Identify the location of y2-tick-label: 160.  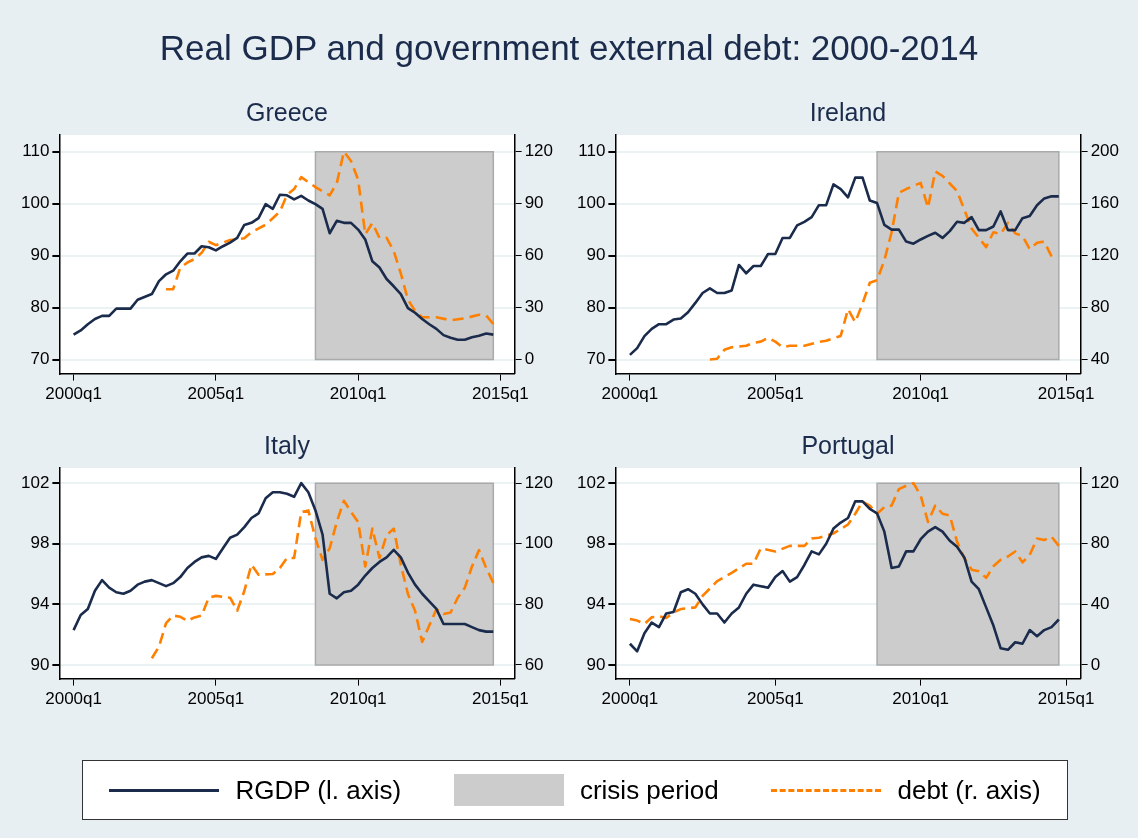
(1105, 203).